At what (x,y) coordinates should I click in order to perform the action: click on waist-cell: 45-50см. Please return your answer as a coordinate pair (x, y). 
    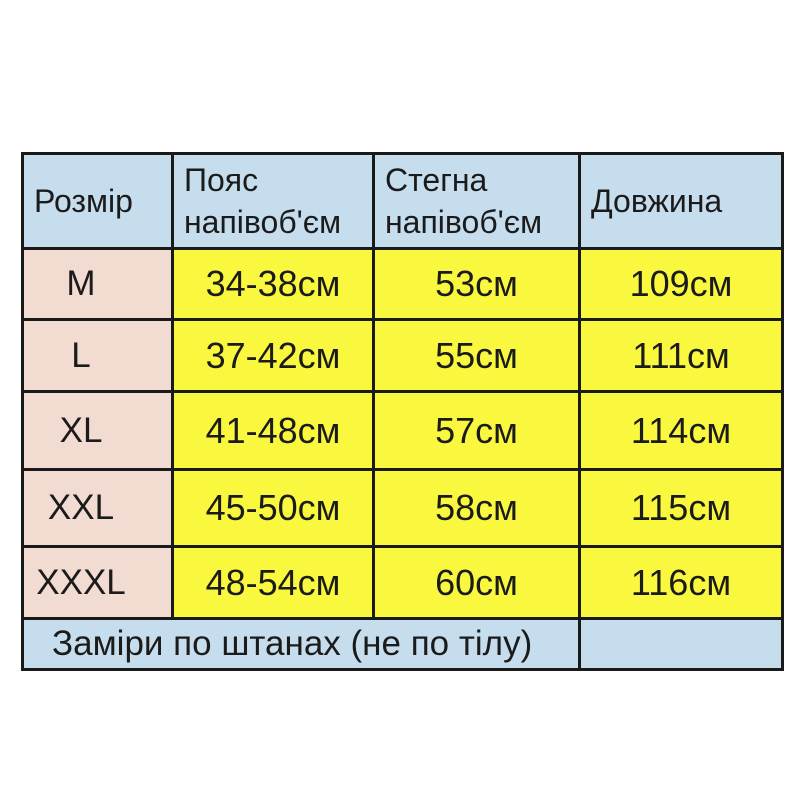
    Looking at the image, I should click on (273, 508).